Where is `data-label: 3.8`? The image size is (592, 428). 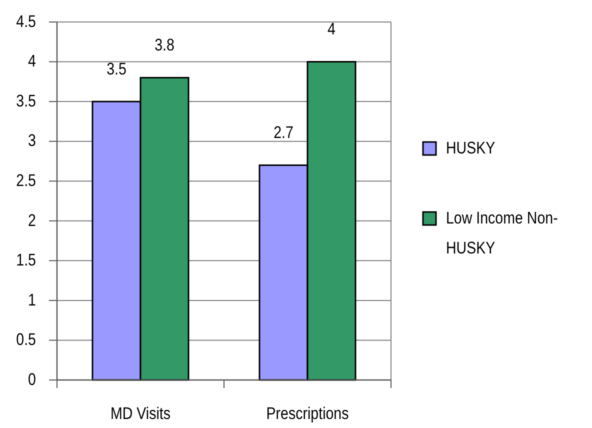 data-label: 3.8 is located at coordinates (164, 45).